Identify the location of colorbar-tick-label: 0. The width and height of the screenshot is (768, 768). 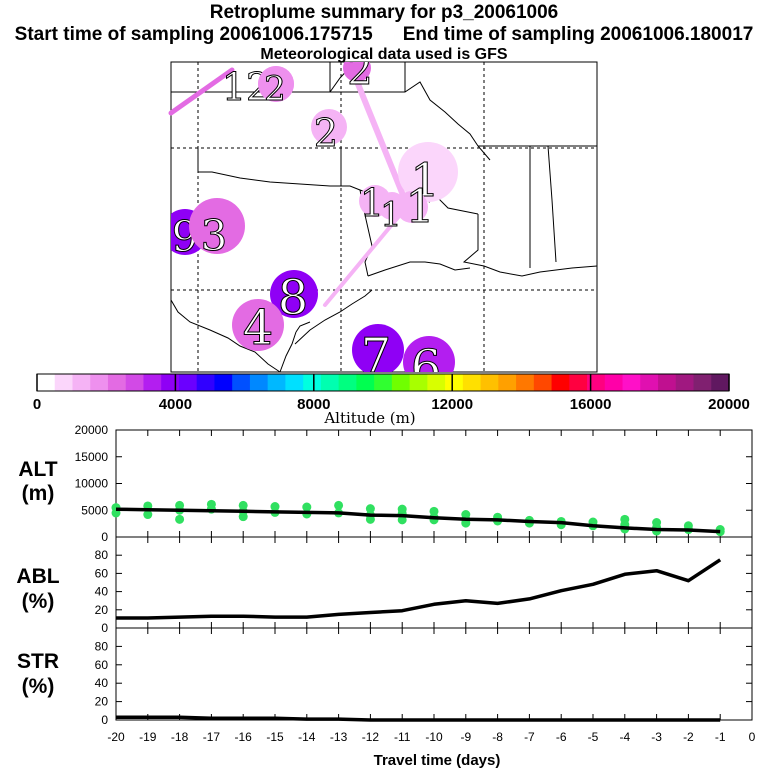
(37, 404).